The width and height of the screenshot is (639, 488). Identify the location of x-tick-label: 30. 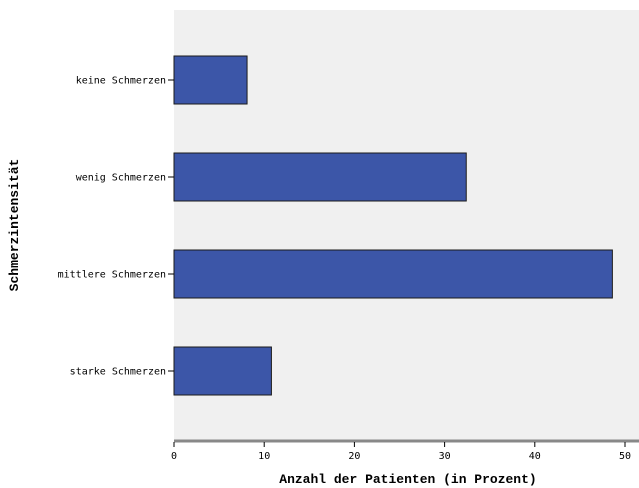
(445, 456).